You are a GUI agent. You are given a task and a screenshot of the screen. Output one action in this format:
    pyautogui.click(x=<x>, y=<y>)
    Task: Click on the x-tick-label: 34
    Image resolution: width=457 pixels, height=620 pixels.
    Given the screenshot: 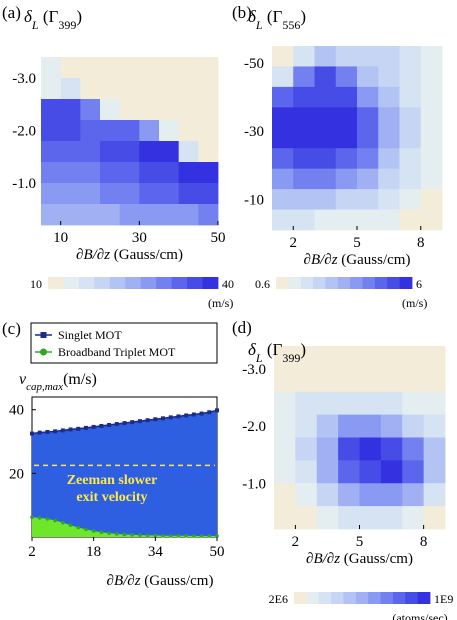 What is the action you would take?
    pyautogui.click(x=156, y=552)
    